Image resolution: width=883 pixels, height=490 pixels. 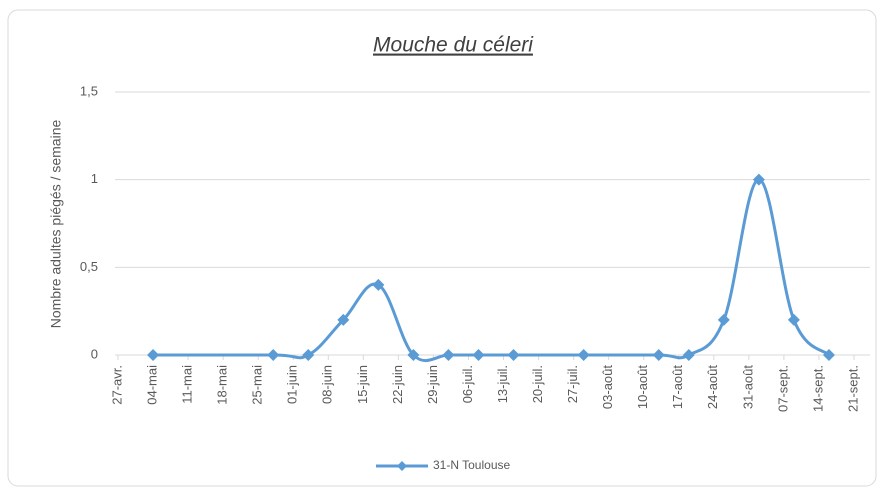 I want to click on x-tick-label: 03-août, so click(x=607, y=387).